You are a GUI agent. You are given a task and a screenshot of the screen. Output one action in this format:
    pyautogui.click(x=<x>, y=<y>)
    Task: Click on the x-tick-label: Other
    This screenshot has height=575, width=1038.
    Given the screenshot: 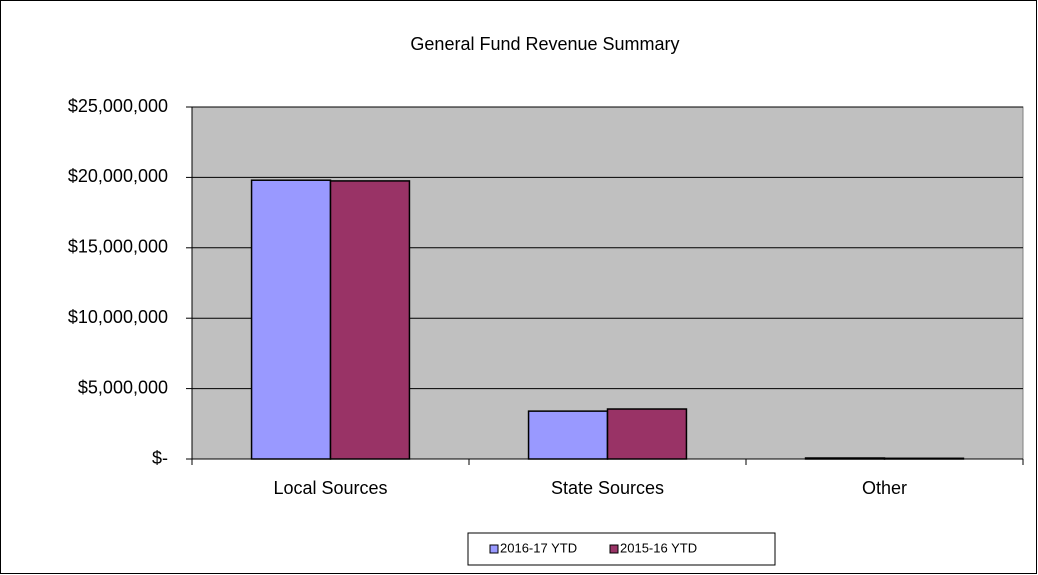 What is the action you would take?
    pyautogui.click(x=884, y=488)
    